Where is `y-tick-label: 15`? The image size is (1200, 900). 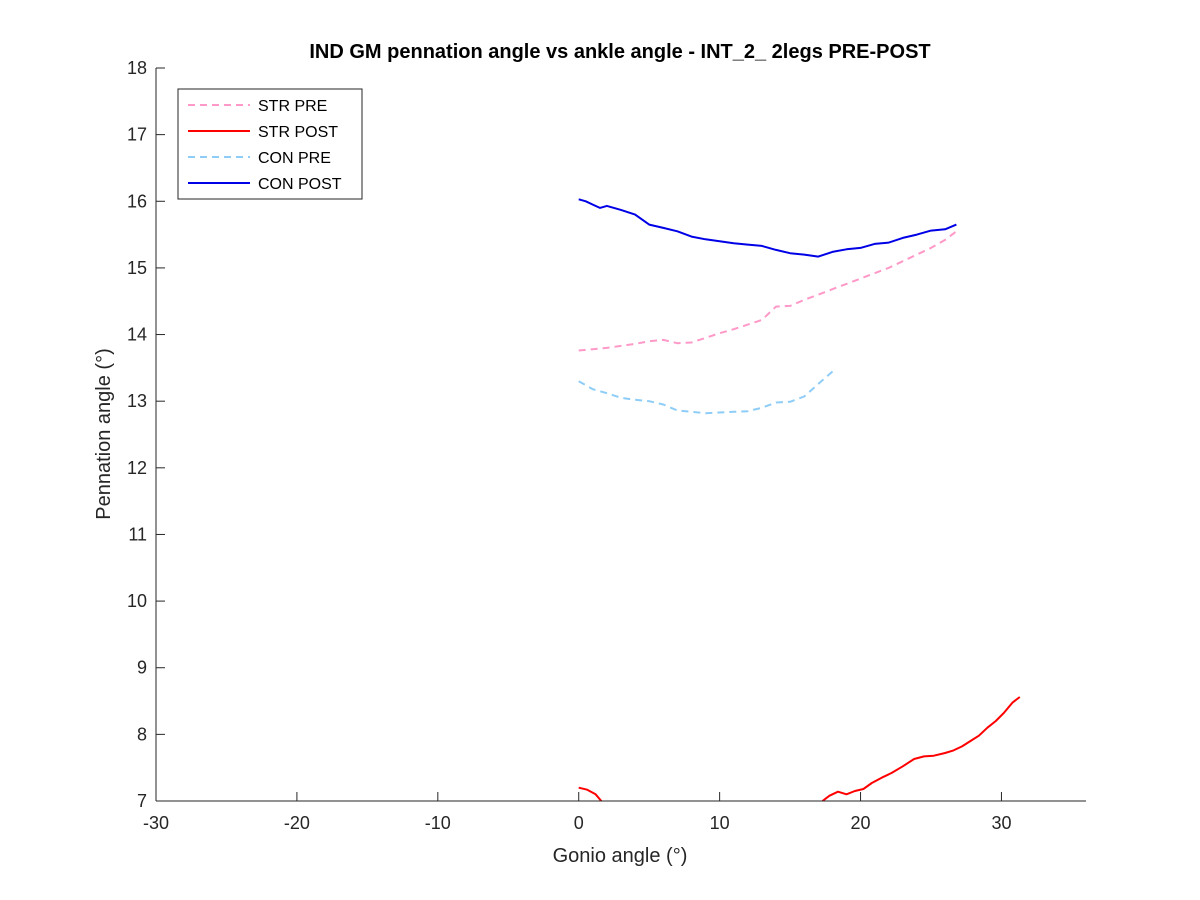 y-tick-label: 15 is located at coordinates (137, 268).